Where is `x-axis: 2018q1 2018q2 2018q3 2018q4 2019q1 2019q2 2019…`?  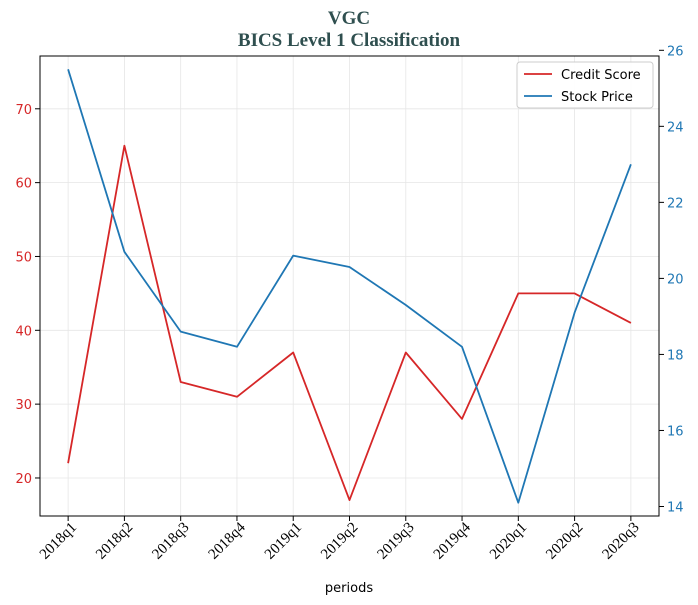
x-axis: 2018q1 2018q2 2018q3 2018q4 2019q1 2019q2 2019… is located at coordinates (340, 539).